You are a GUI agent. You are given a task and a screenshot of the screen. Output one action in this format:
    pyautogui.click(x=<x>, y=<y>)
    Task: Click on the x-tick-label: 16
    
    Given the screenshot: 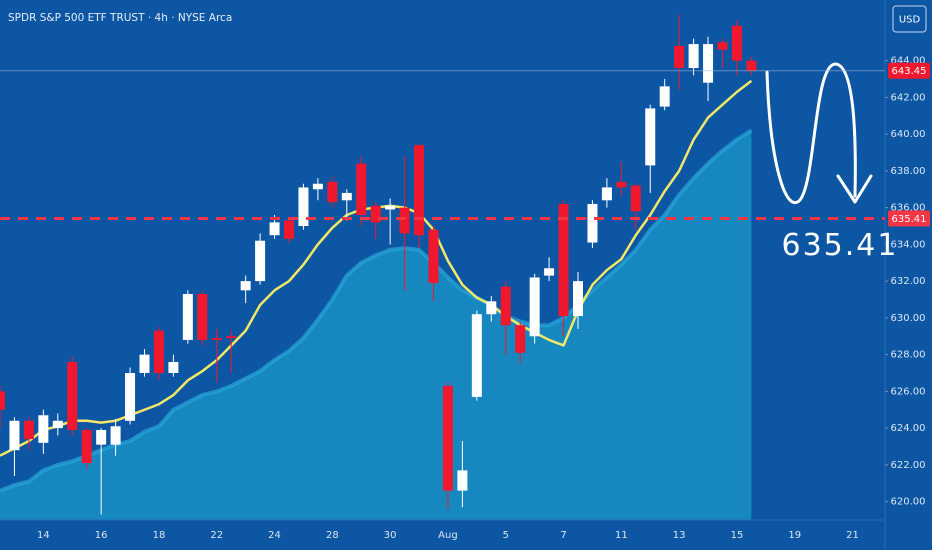 What is the action you would take?
    pyautogui.click(x=101, y=535)
    